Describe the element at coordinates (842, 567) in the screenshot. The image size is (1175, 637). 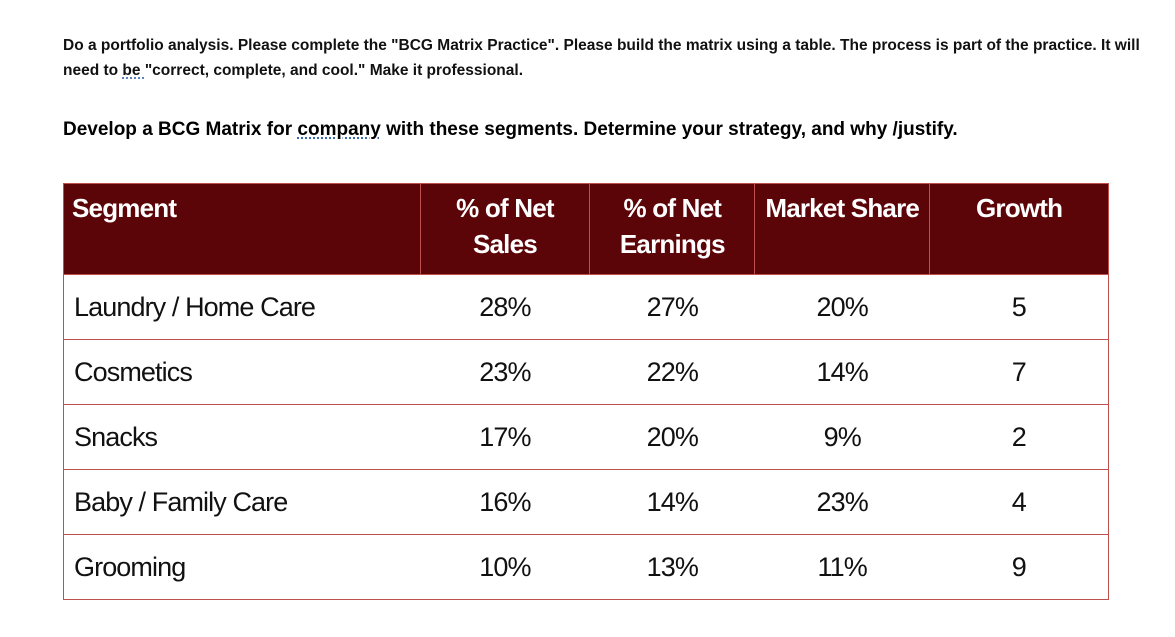
I see `table-cell: 11%` at that location.